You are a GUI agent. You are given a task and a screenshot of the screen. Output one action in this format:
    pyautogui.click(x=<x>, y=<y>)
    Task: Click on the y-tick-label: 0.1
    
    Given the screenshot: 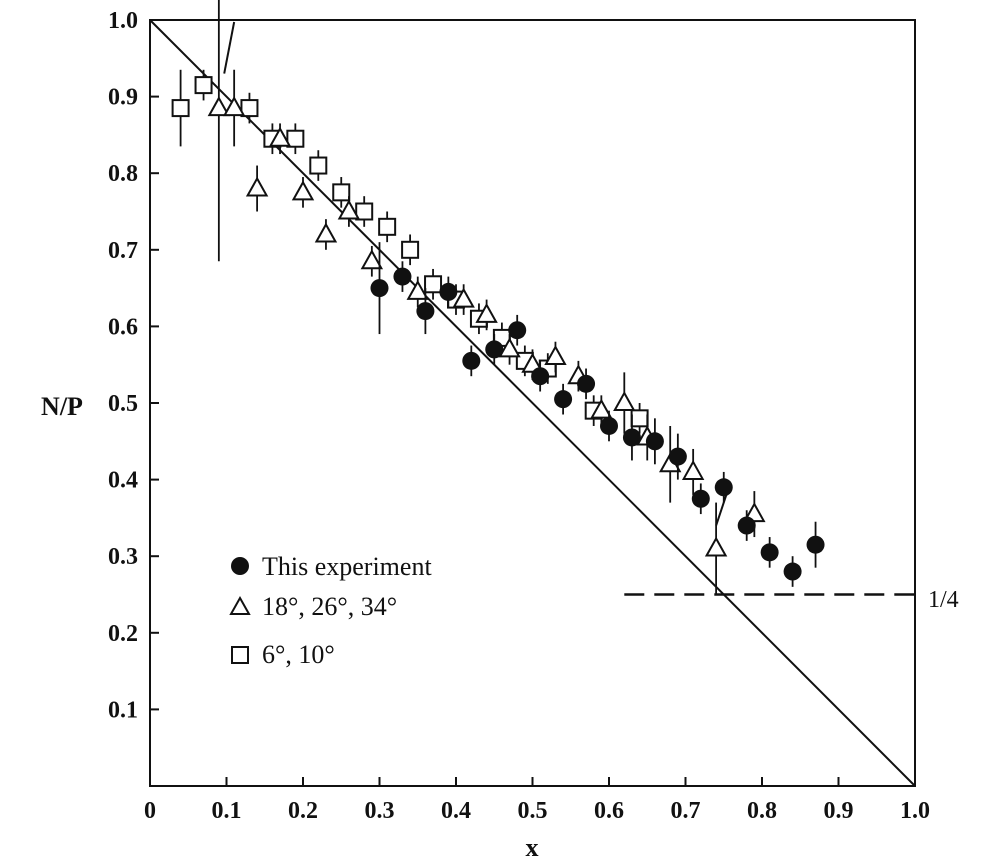 What is the action you would take?
    pyautogui.click(x=123, y=710)
    